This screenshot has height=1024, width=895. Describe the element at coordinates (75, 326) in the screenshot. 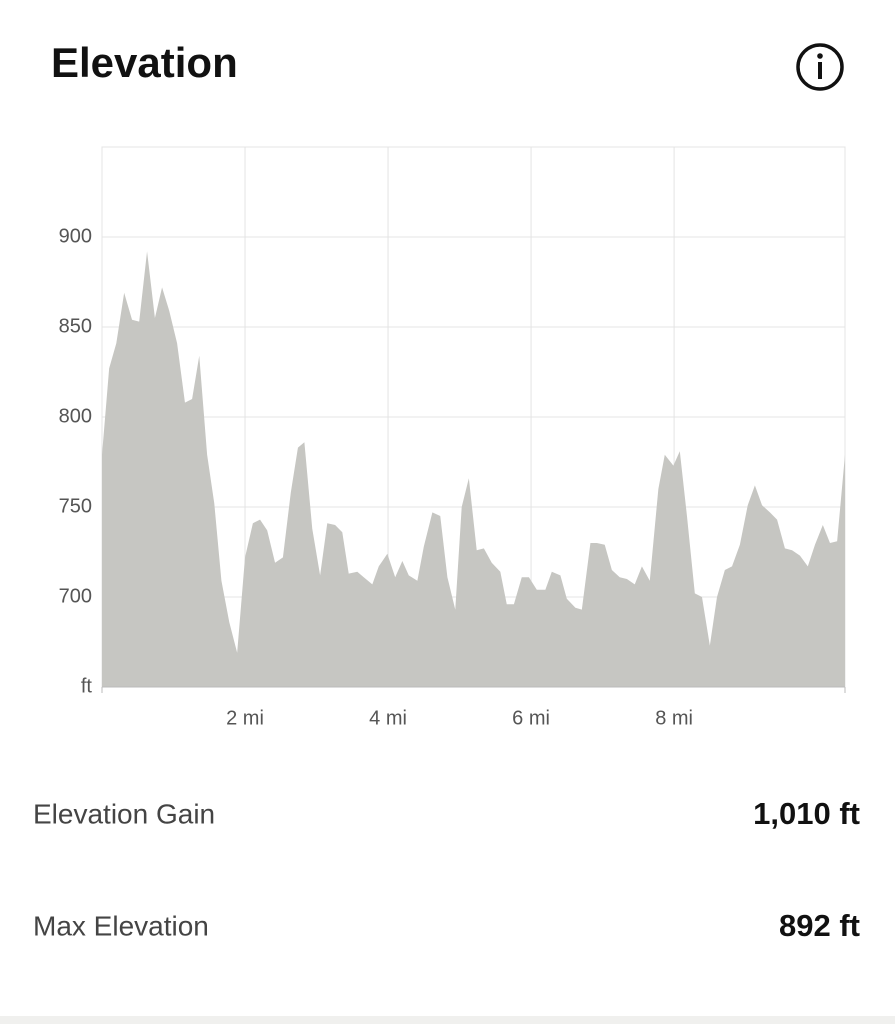

I see `y-tick-label: 850` at that location.